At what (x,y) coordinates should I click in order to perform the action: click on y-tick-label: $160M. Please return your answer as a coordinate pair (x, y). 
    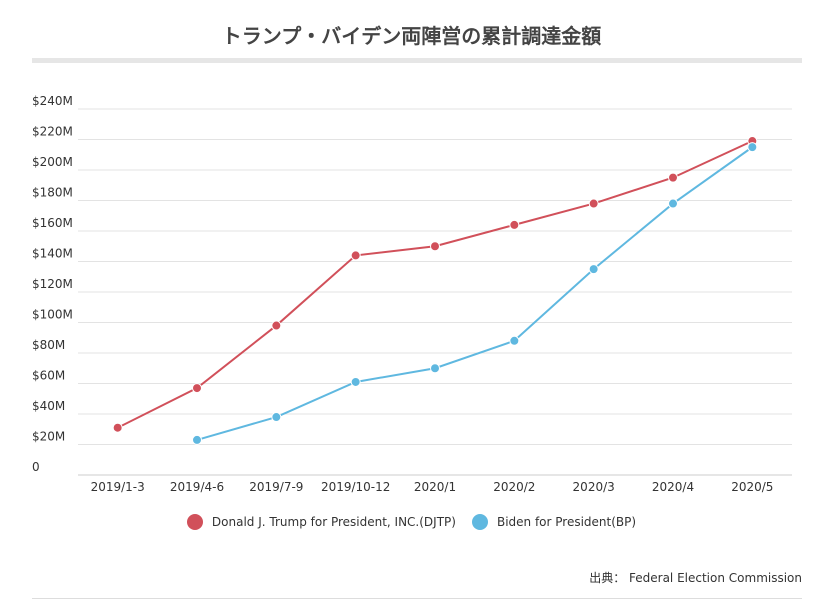
    Looking at the image, I should click on (52, 223).